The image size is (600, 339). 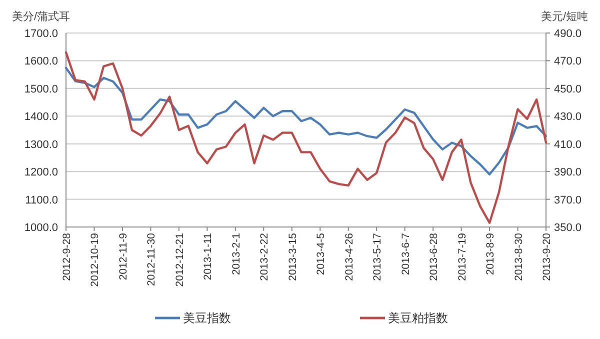 What do you see at coordinates (41, 200) in the screenshot?
I see `y-tick-label: 1100.0` at bounding box center [41, 200].